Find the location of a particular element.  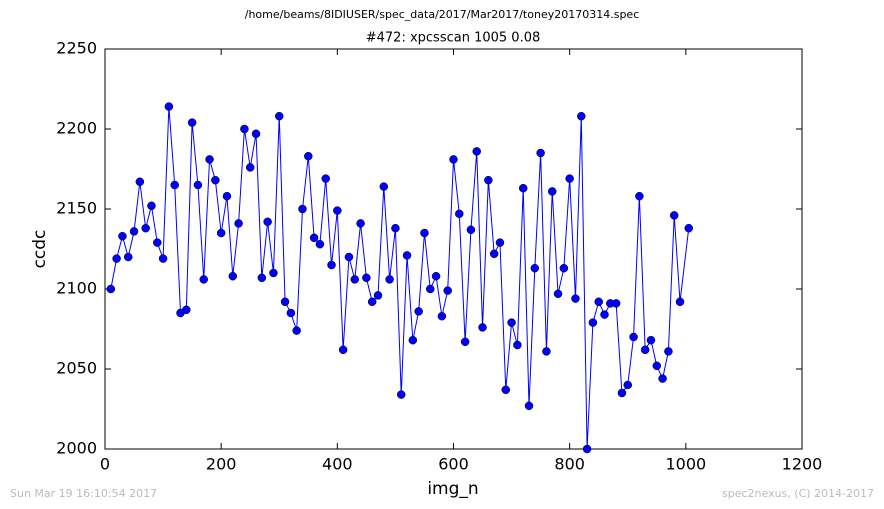

x-axis-label: img_n is located at coordinates (452, 489).